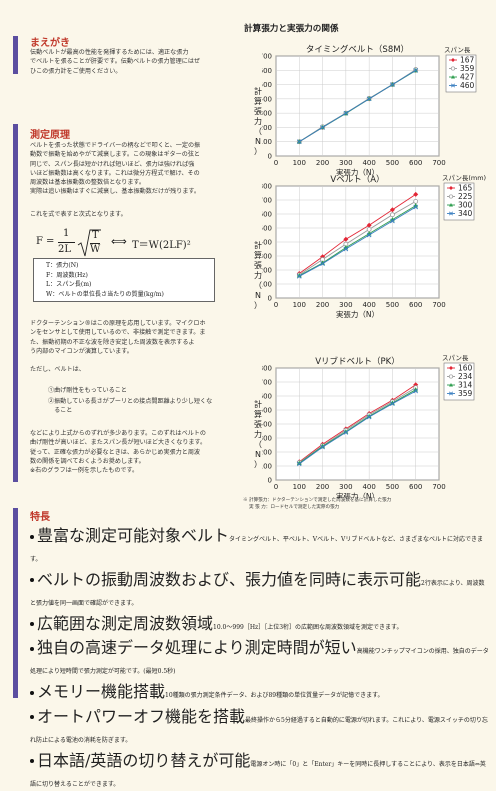 The image size is (496, 791). Describe the element at coordinates (467, 60) in the screenshot. I see `legend-label: 167` at that location.